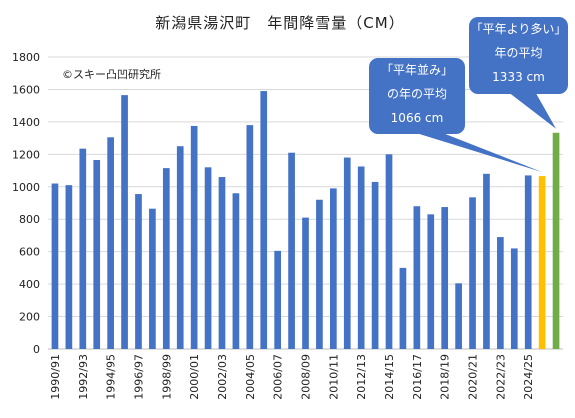 This screenshot has height=418, width=575. What do you see at coordinates (111, 377) in the screenshot?
I see `x-tick-label: 1994/95` at bounding box center [111, 377].